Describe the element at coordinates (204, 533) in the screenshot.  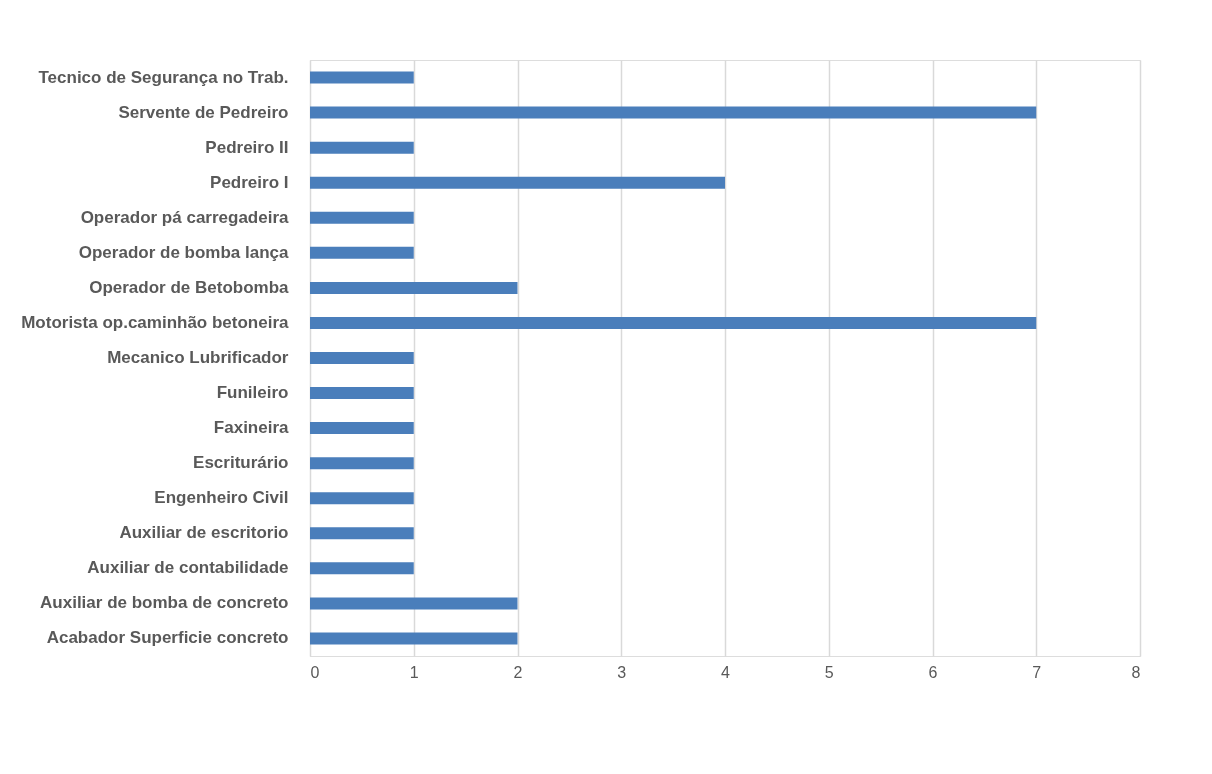
I see `y-tick-label: Auxiliar de escritorio` at that location.